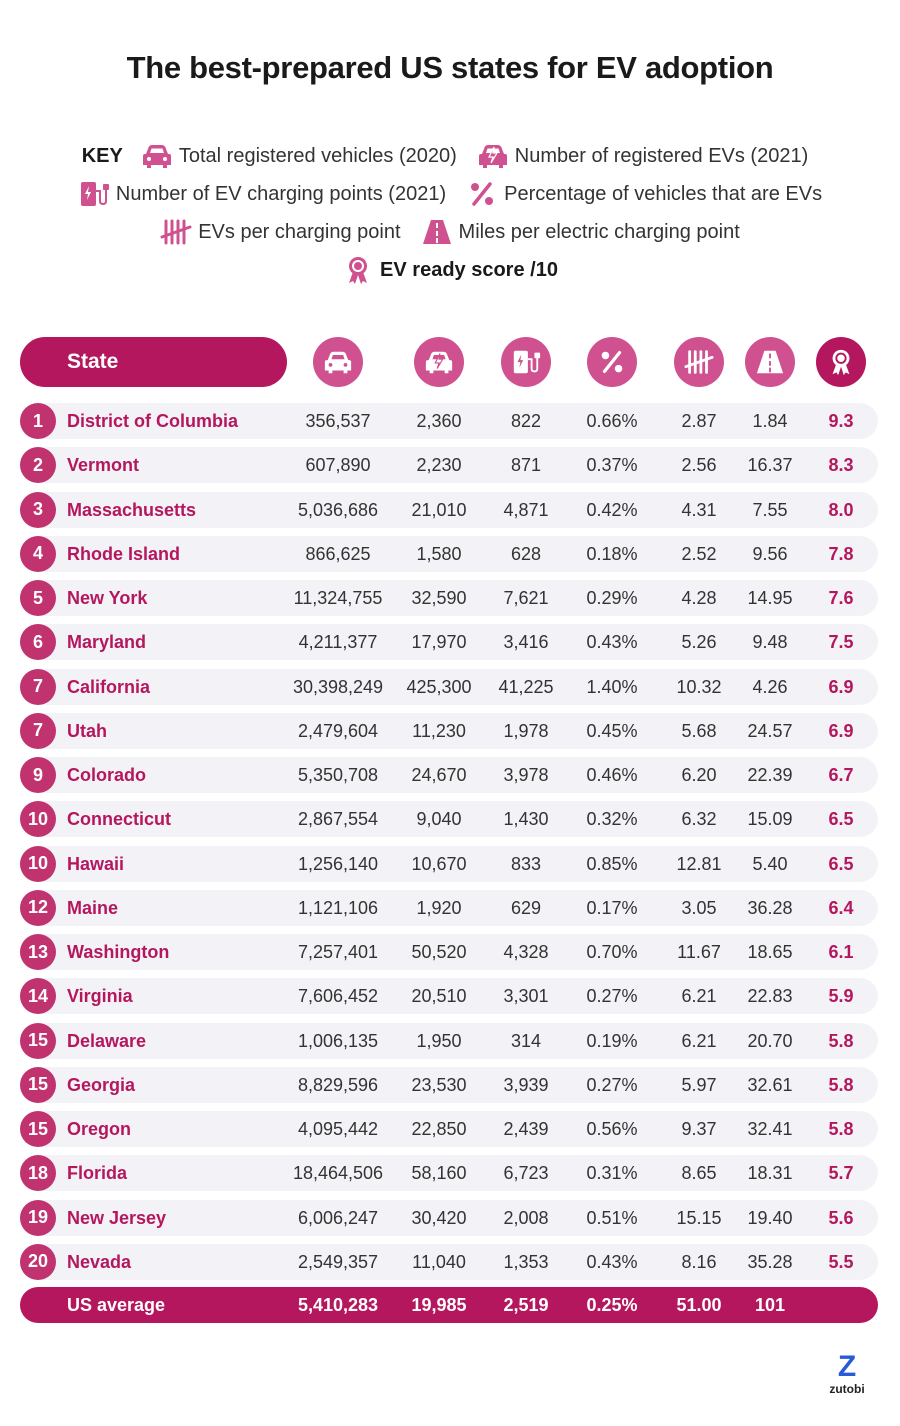 The height and width of the screenshot is (1426, 900). What do you see at coordinates (280, 232) in the screenshot?
I see `key-item-evs-per-point: EVs per charging point` at bounding box center [280, 232].